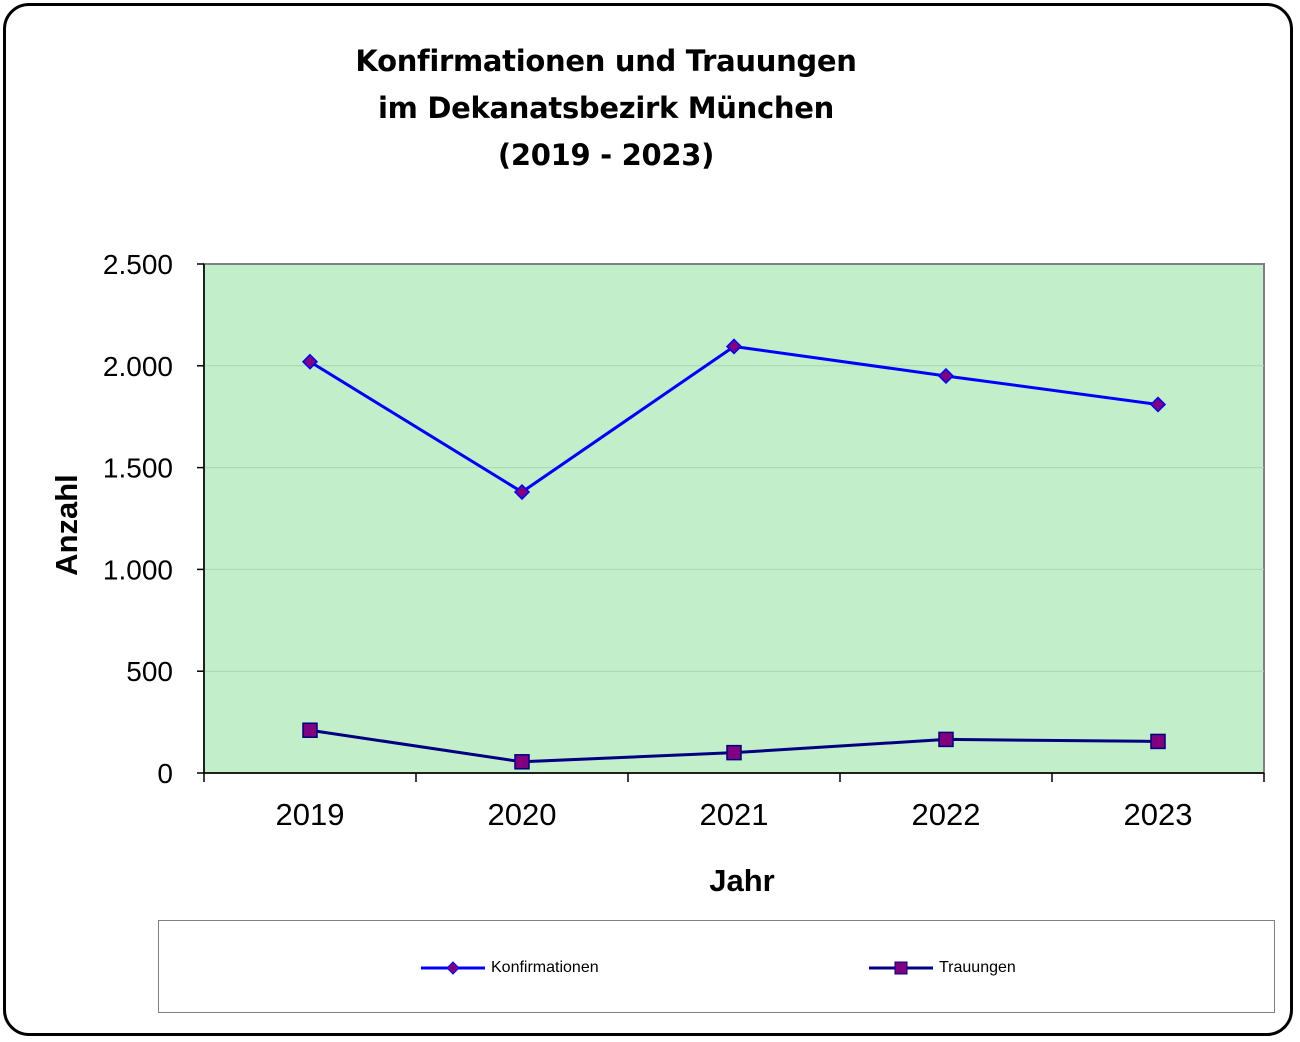 This screenshot has width=1300, height=1042. I want to click on data-point-trauungen-2022, so click(946, 739).